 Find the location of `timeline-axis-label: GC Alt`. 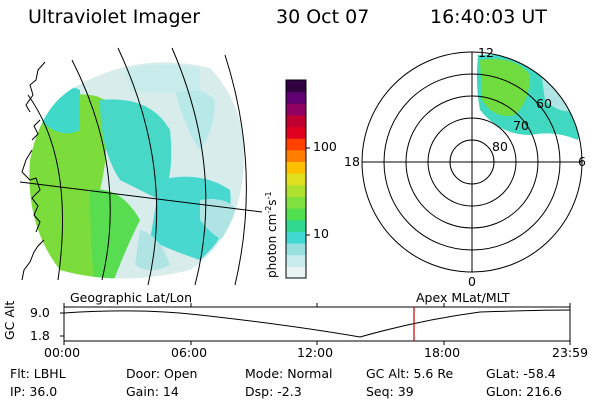

timeline-axis-label: GC Alt is located at coordinates (9, 320).